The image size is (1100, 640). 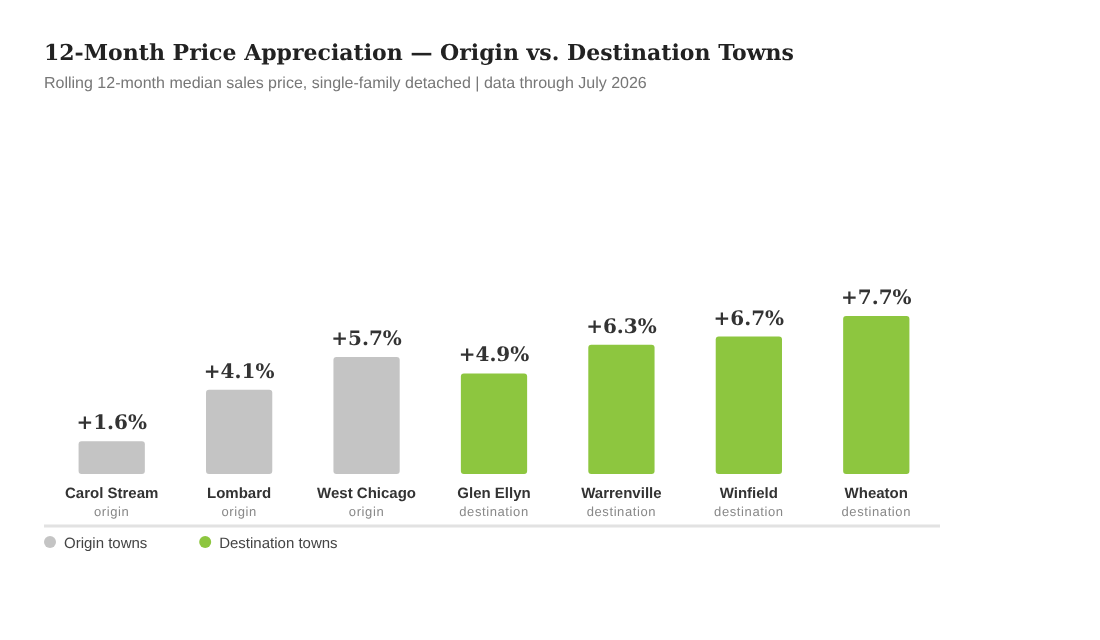 I want to click on data-label: +1.6%, so click(x=112, y=424).